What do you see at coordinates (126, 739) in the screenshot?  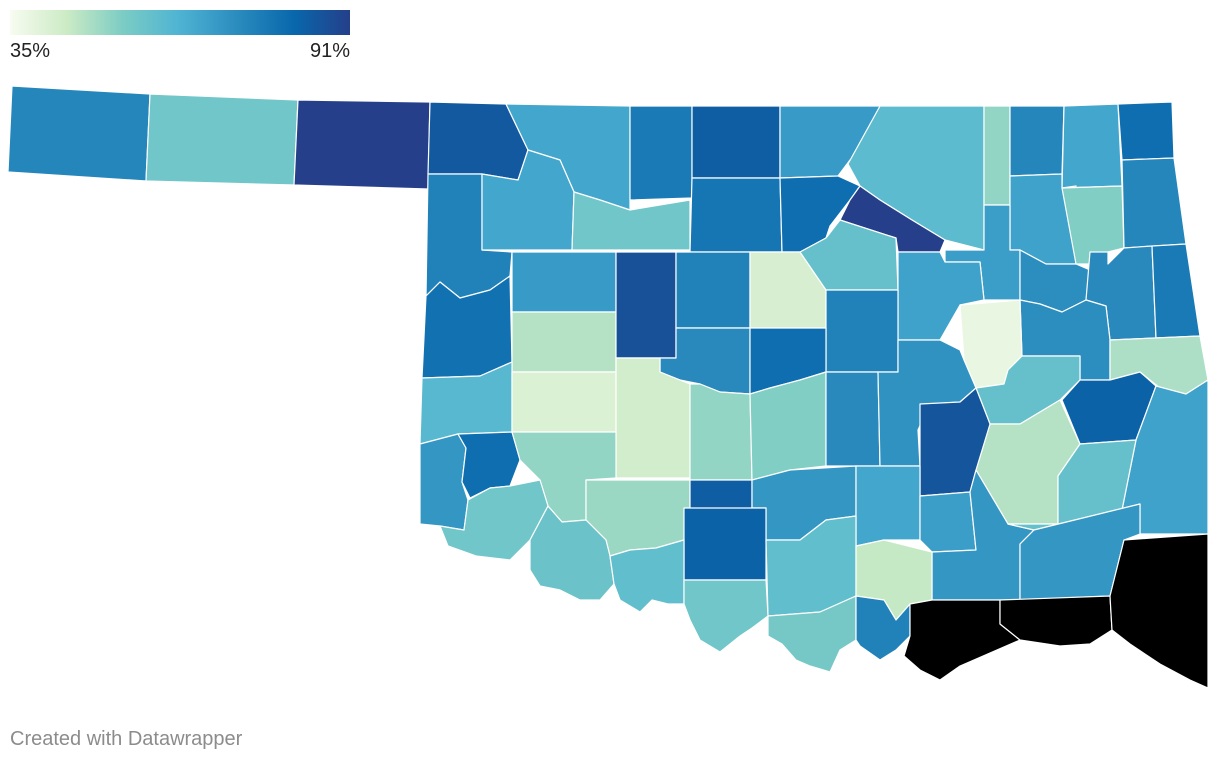 I see `datawrapper-credit: Created with Datawrapper` at bounding box center [126, 739].